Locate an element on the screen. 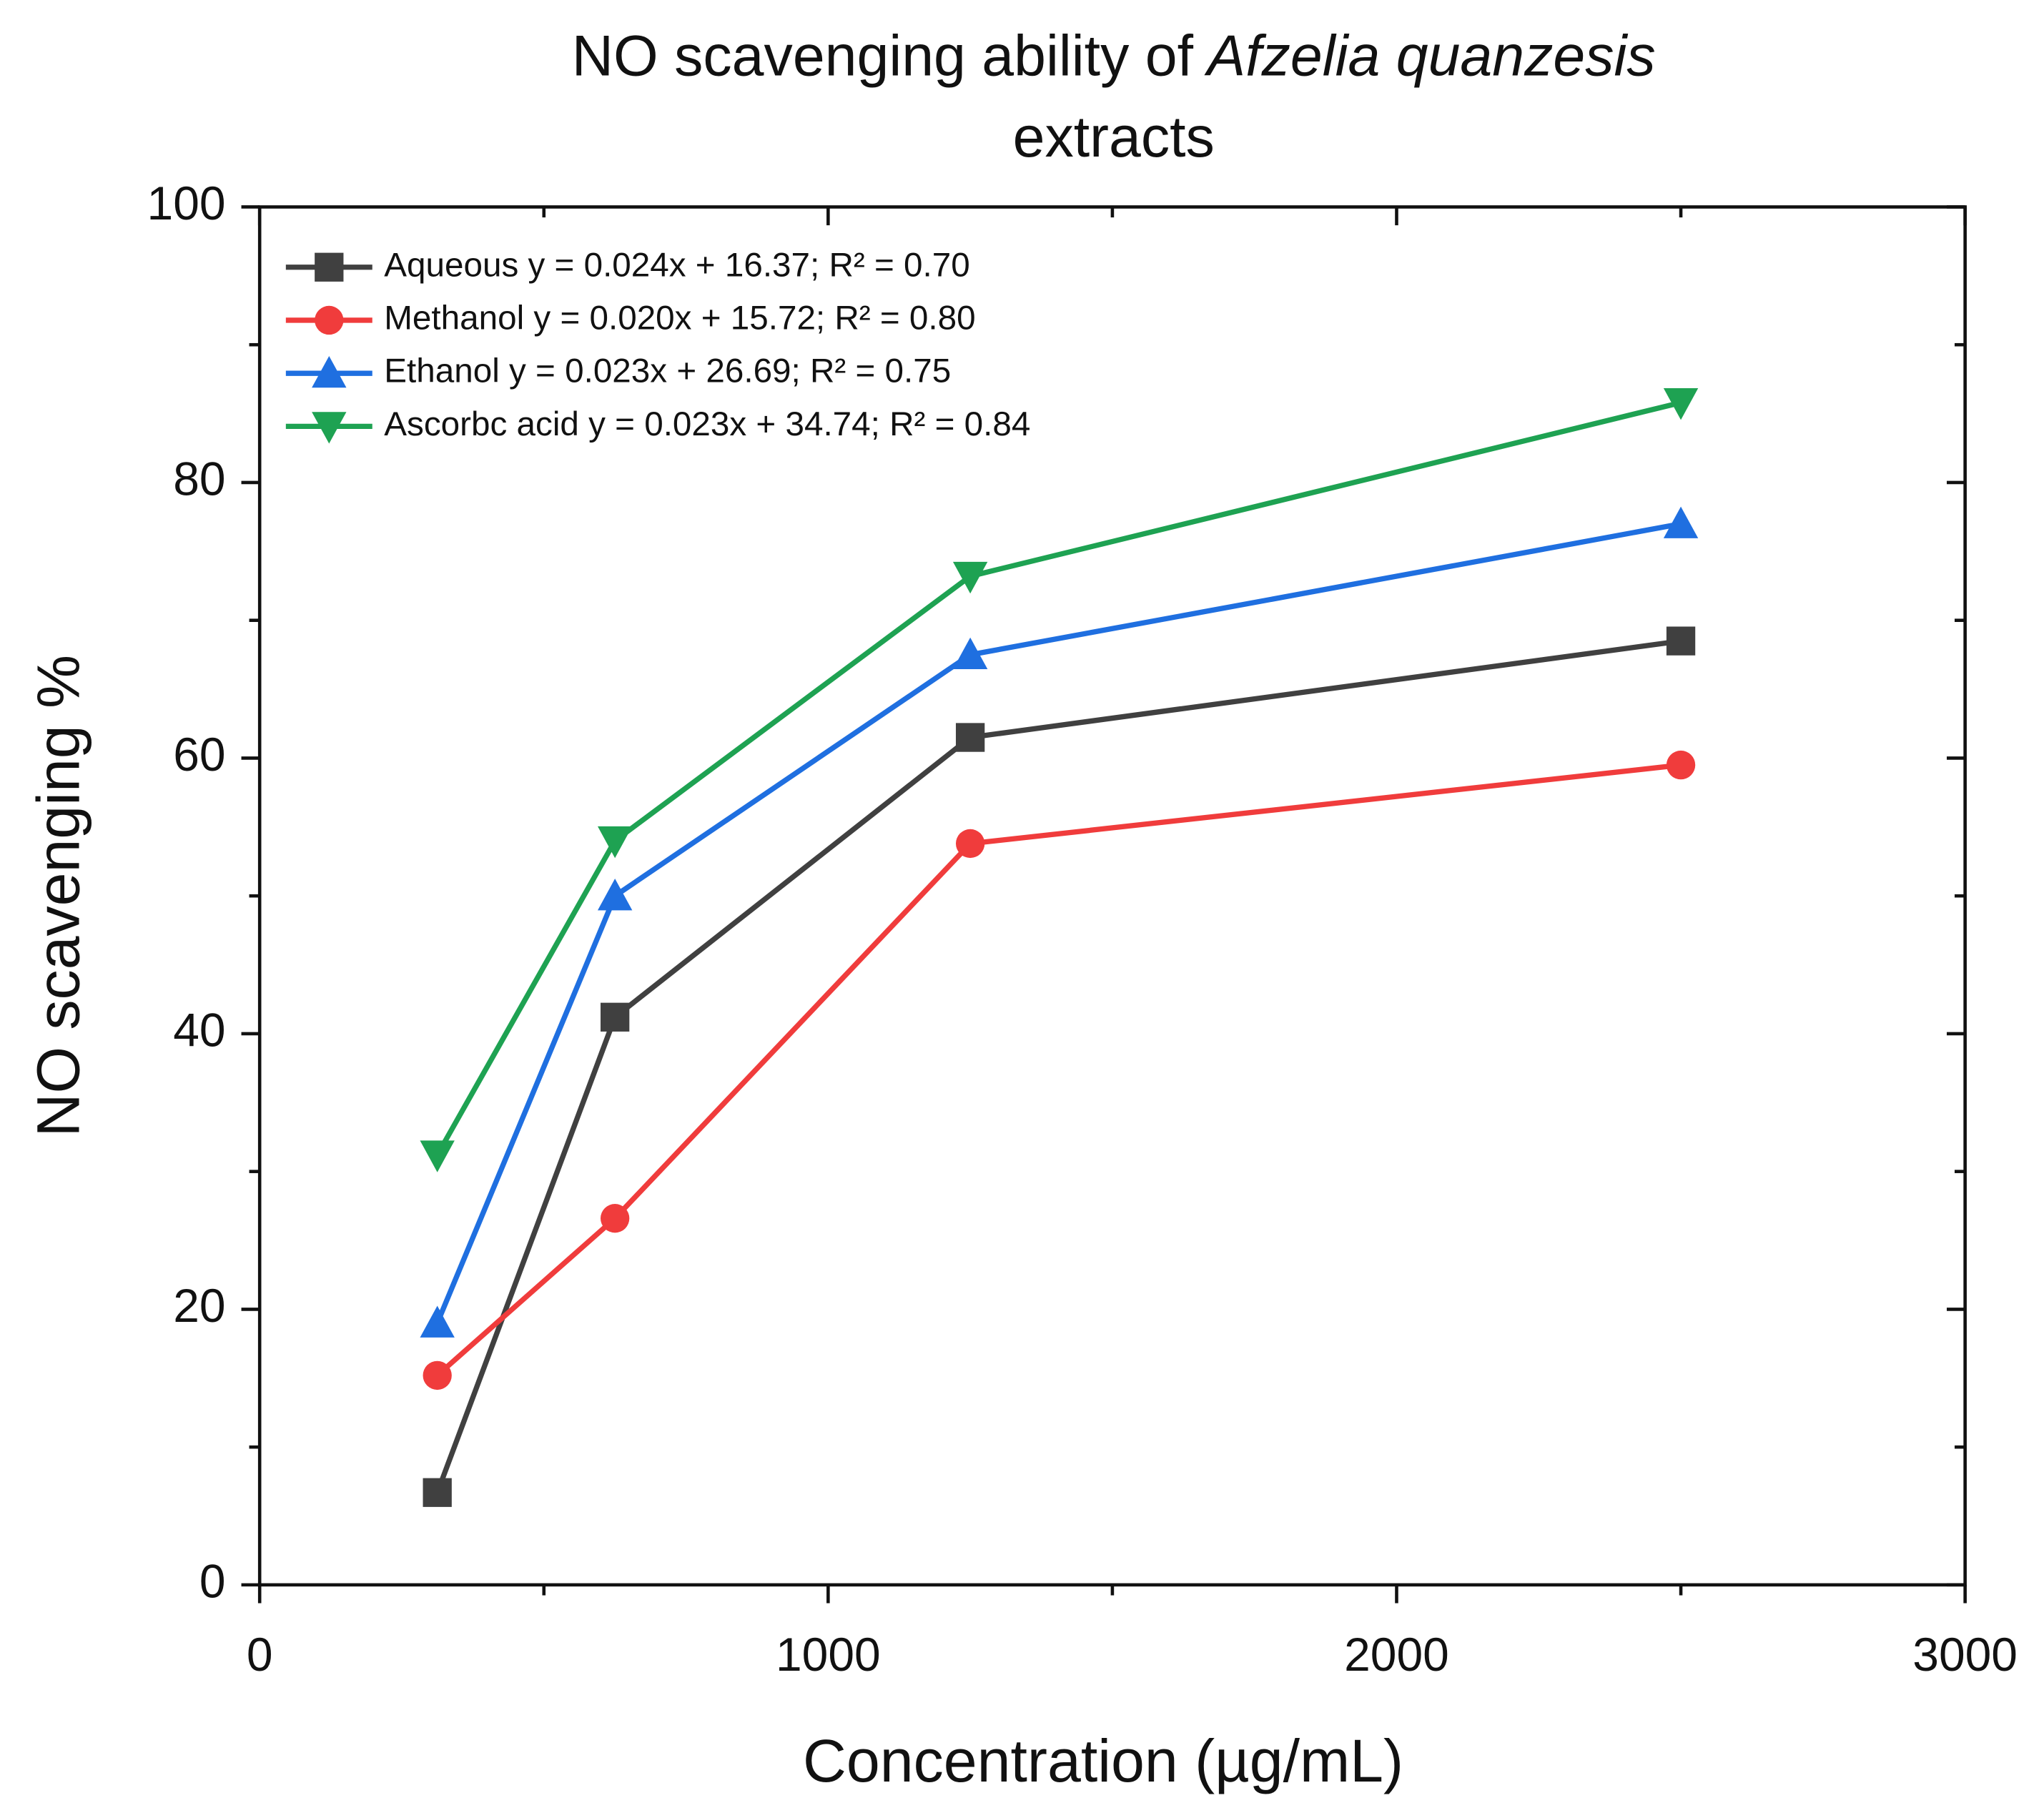 Image resolution: width=2044 pixels, height=1818 pixels. title-part: NO scavenging ability of is located at coordinates (883, 56).